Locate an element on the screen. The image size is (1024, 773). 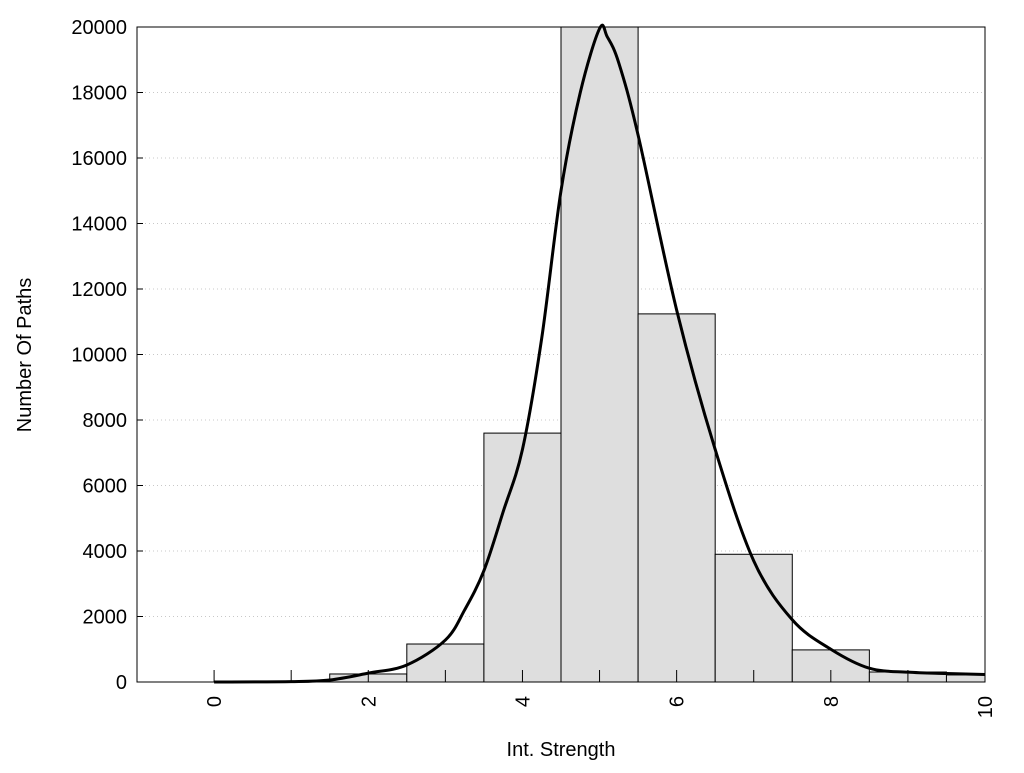
y-tick-label: 10000 is located at coordinates (99, 356).